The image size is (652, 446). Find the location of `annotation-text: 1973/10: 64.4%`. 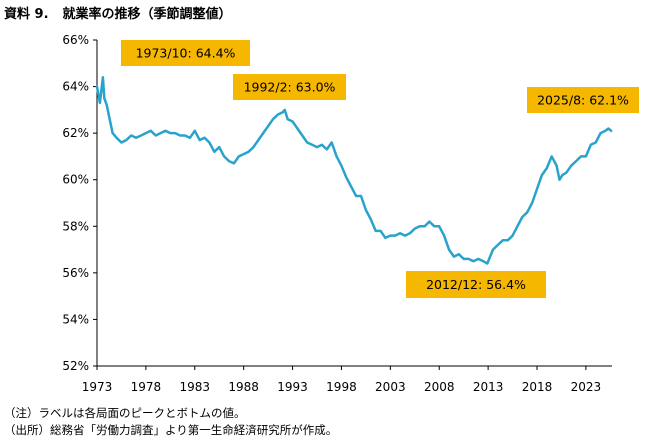

annotation-text: 1973/10: 64.4% is located at coordinates (186, 53).